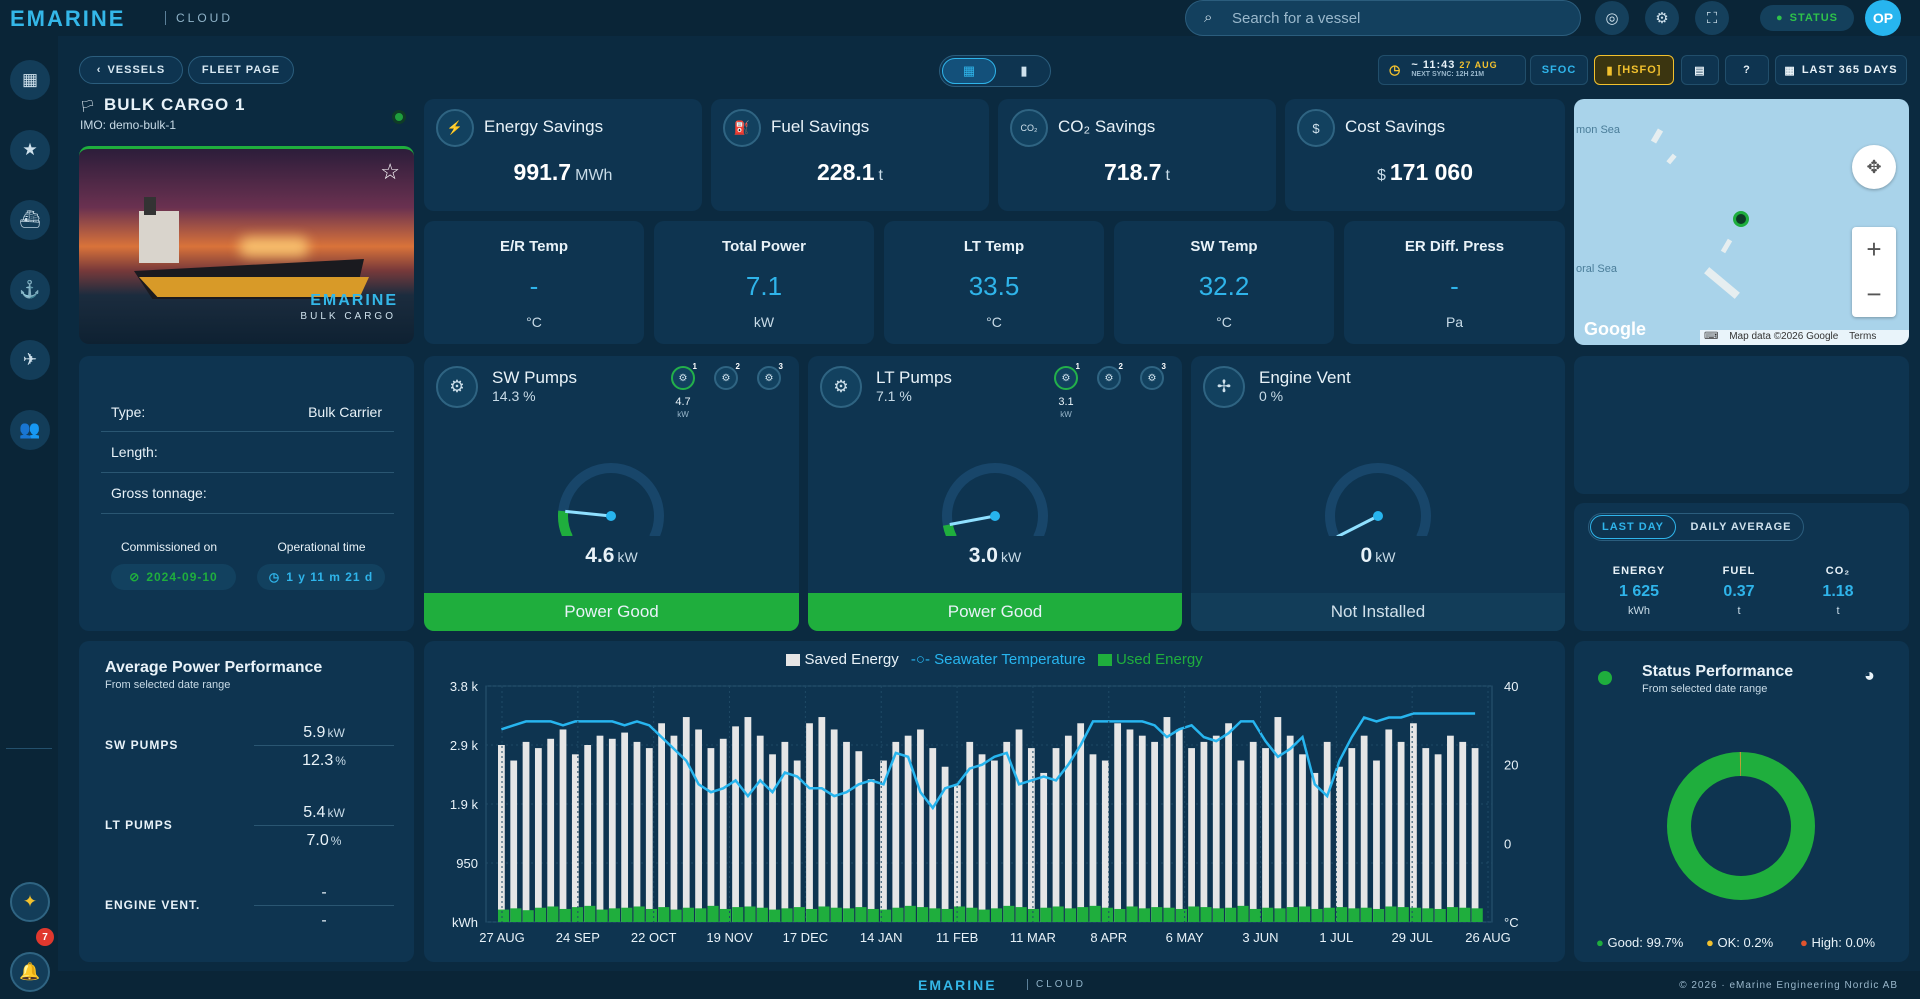 Image resolution: width=1920 pixels, height=999 pixels. Describe the element at coordinates (1010, 659) in the screenshot. I see `legend-temp: Seawater Temperature` at that location.